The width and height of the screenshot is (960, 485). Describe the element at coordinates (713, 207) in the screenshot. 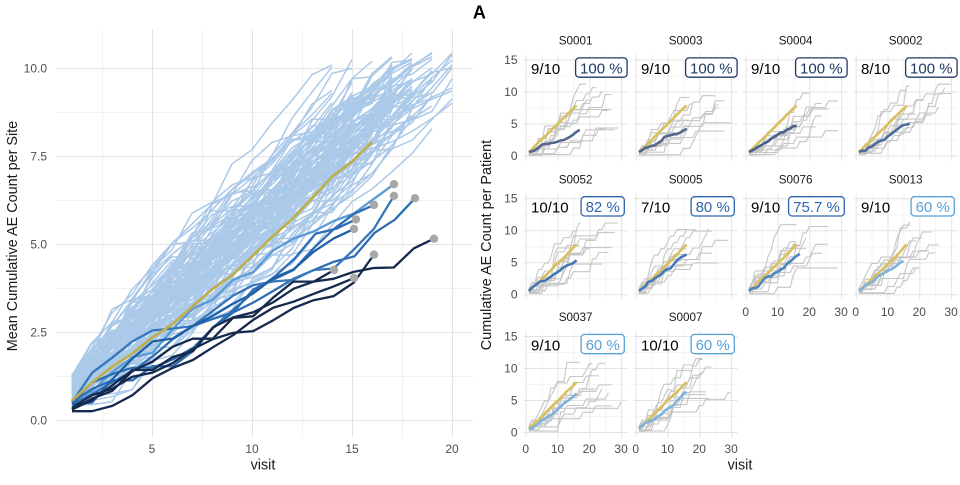

I see `svg-text: 80 %` at that location.